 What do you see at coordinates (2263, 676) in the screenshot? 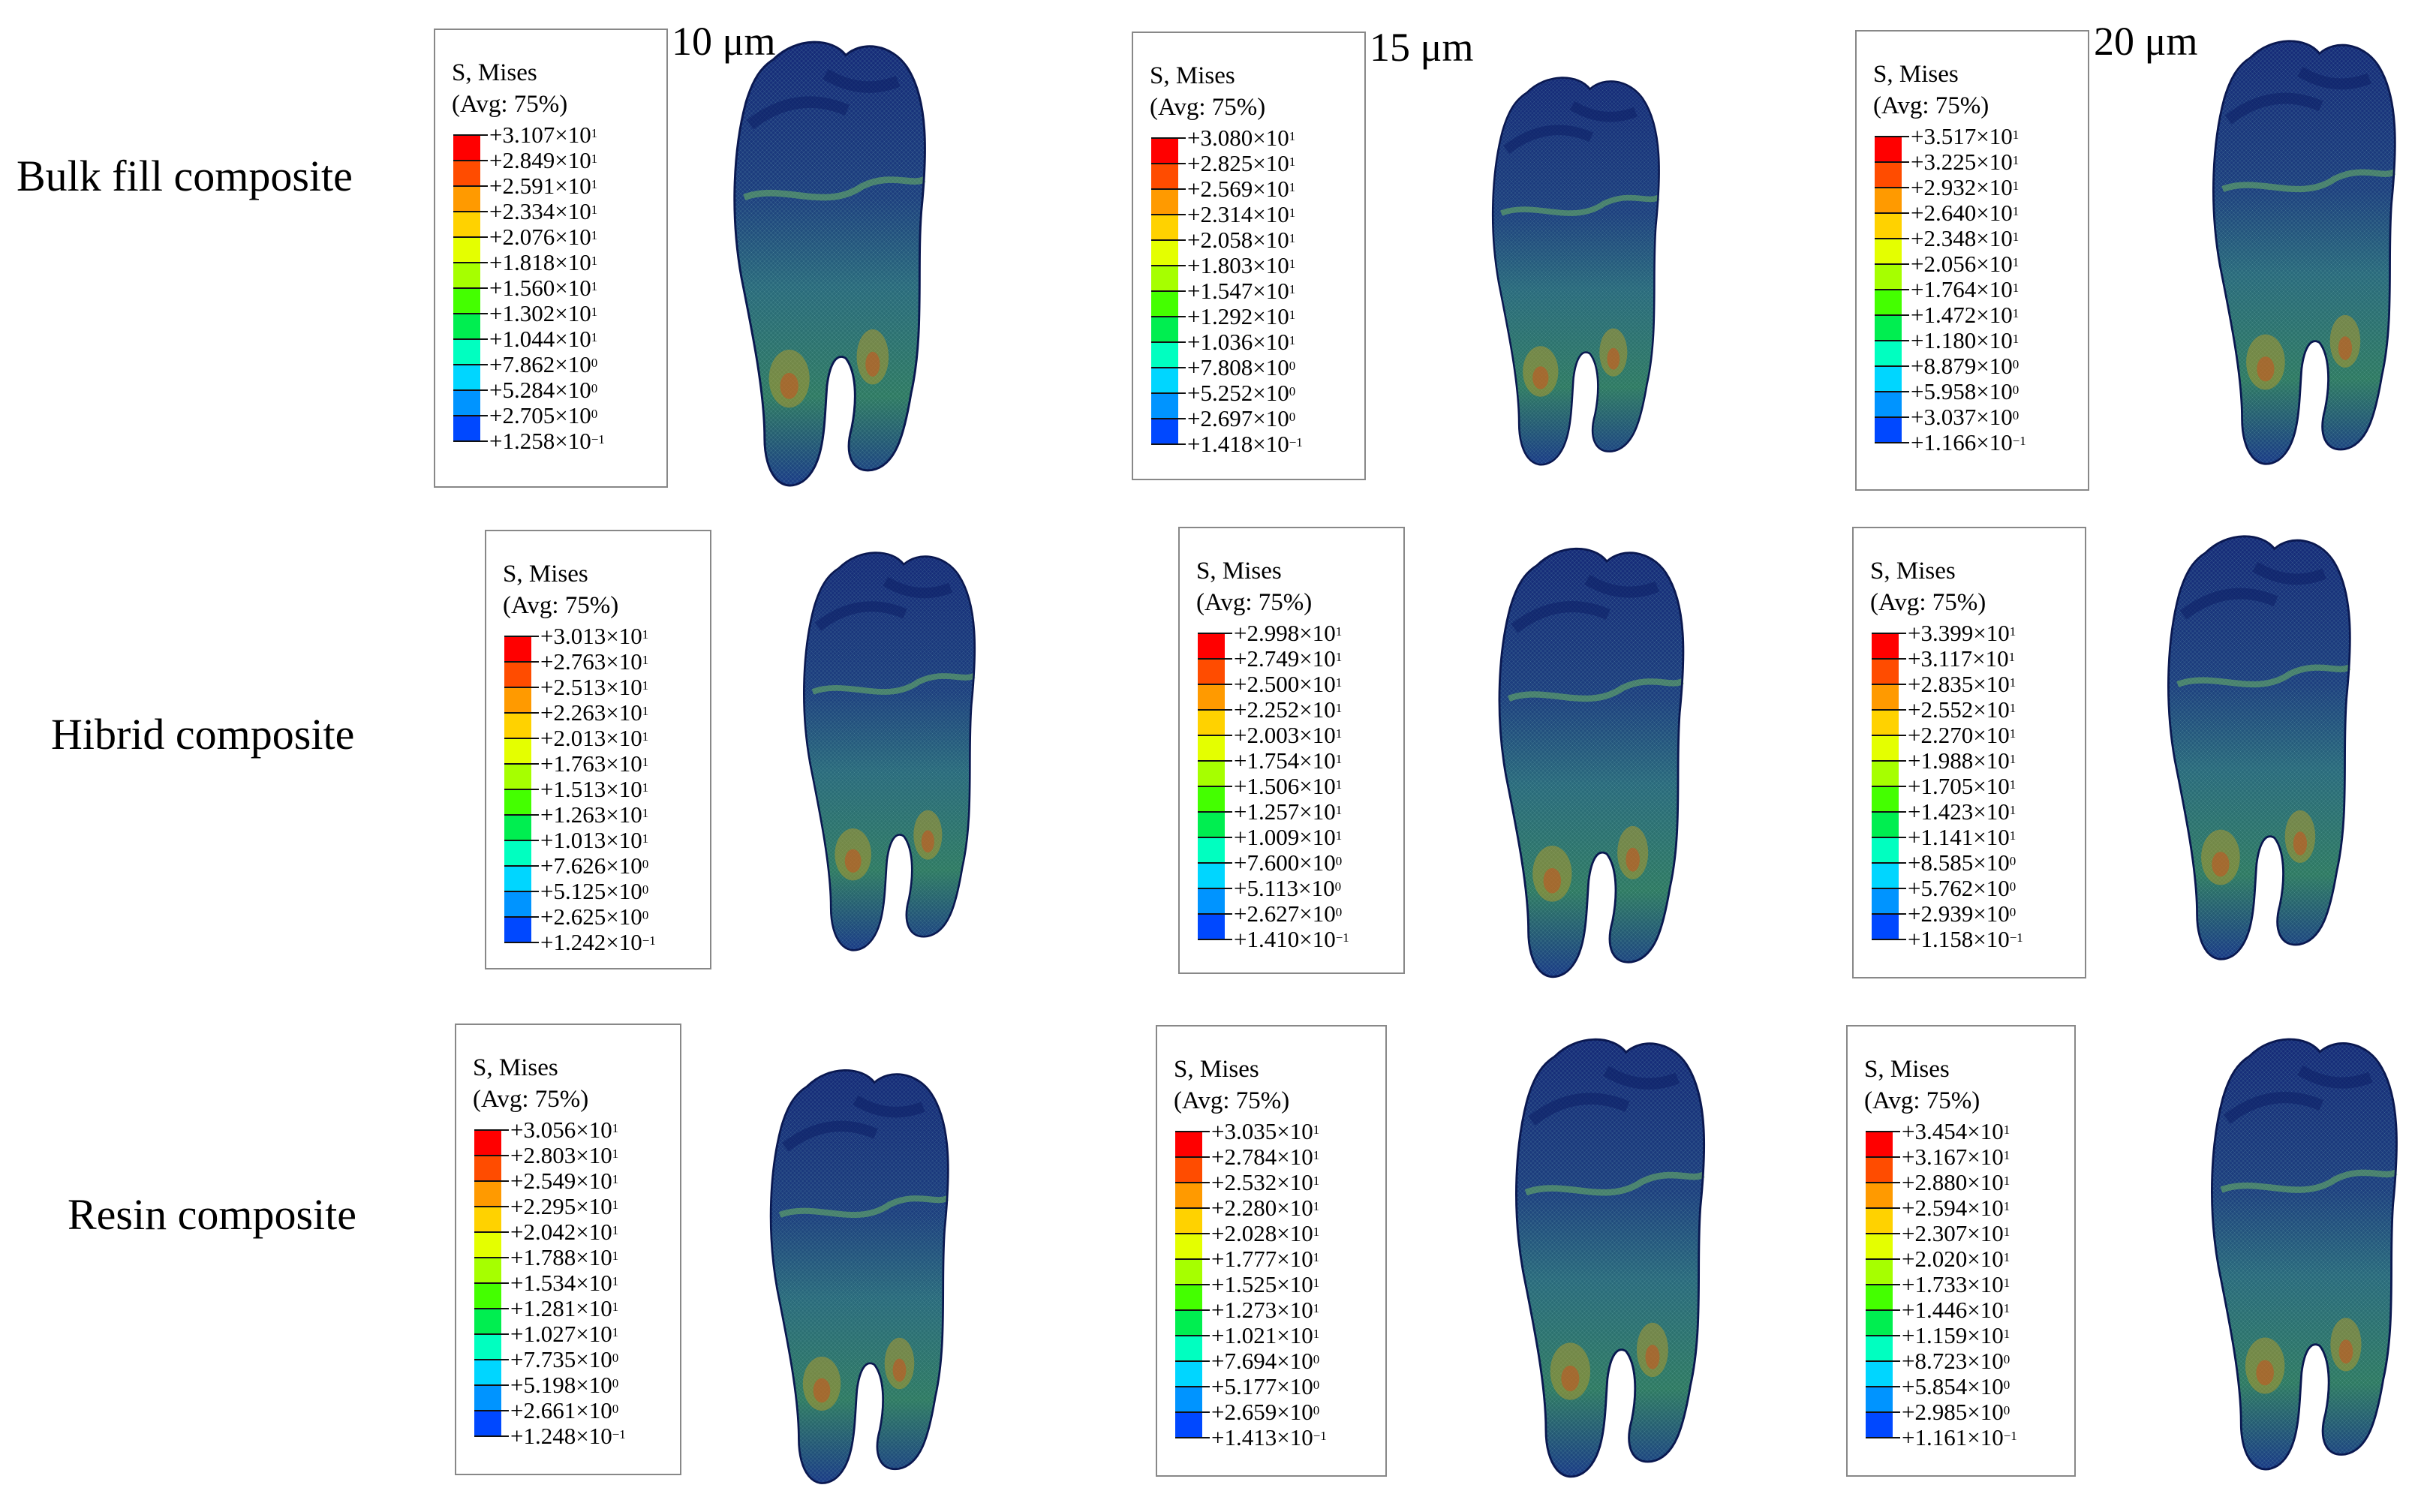
I see `stress-band` at bounding box center [2263, 676].